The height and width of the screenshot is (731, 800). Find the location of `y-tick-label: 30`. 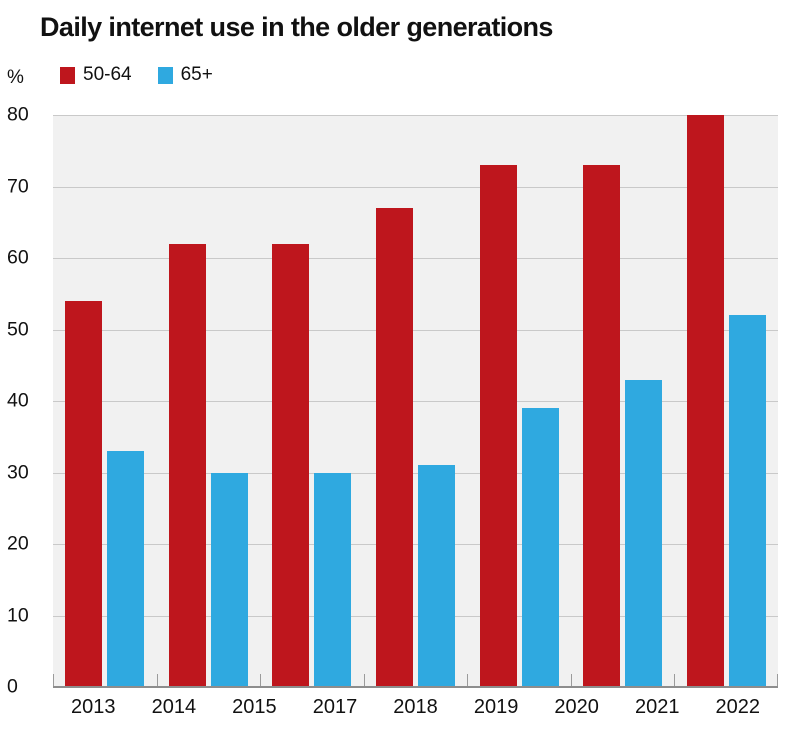

y-tick-label: 30 is located at coordinates (18, 471).